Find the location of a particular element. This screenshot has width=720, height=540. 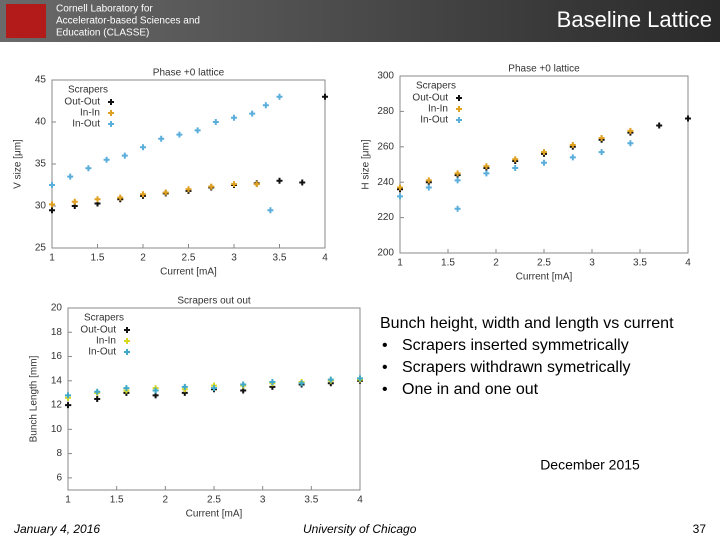

y-tick-label: 280 is located at coordinates (385, 111).